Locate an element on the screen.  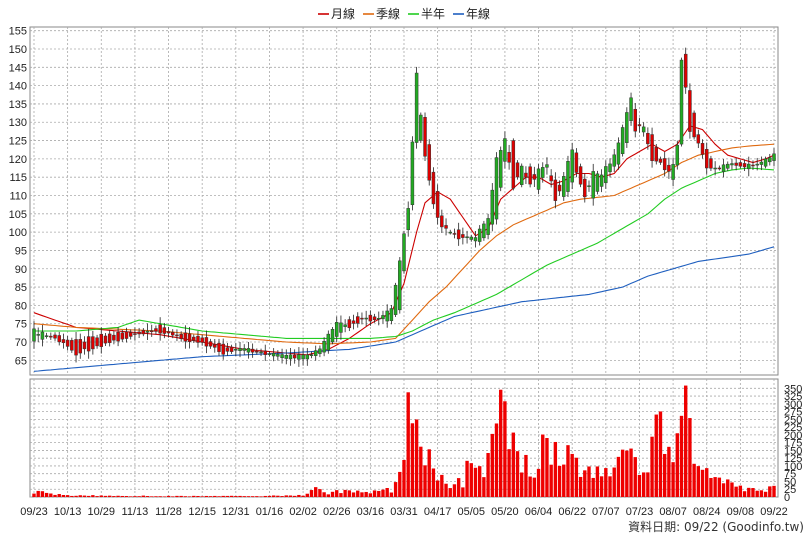
x-tick-label: 01/16 is located at coordinates (270, 512).